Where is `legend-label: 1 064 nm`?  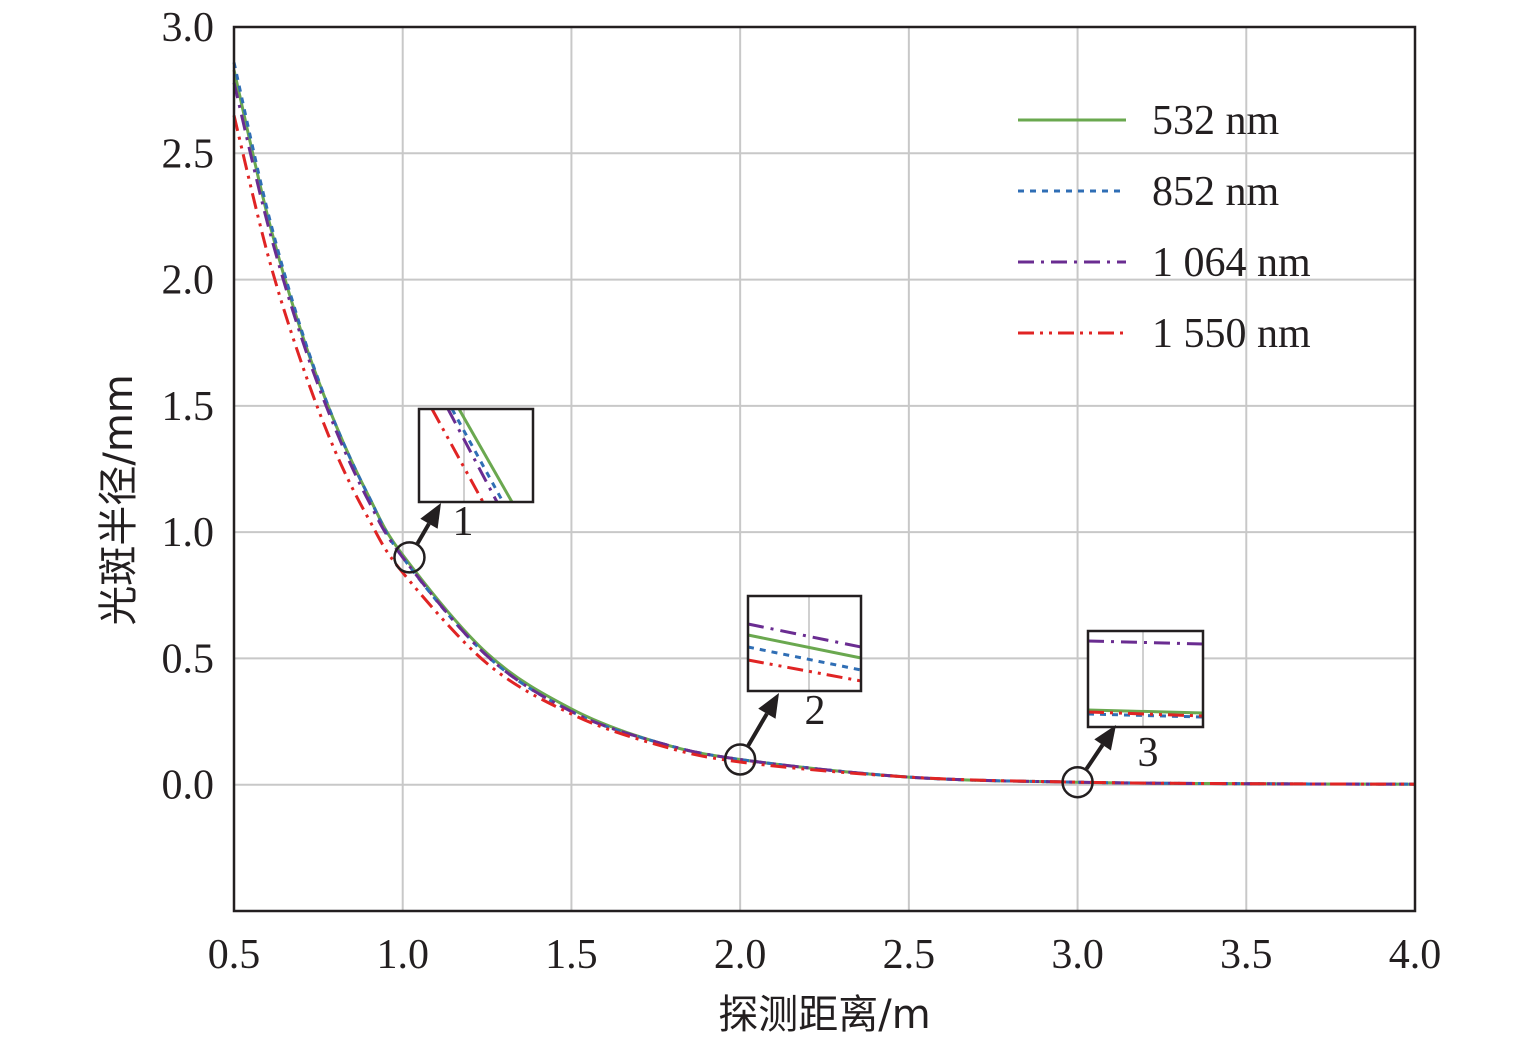 legend-label: 1 064 nm is located at coordinates (1231, 263).